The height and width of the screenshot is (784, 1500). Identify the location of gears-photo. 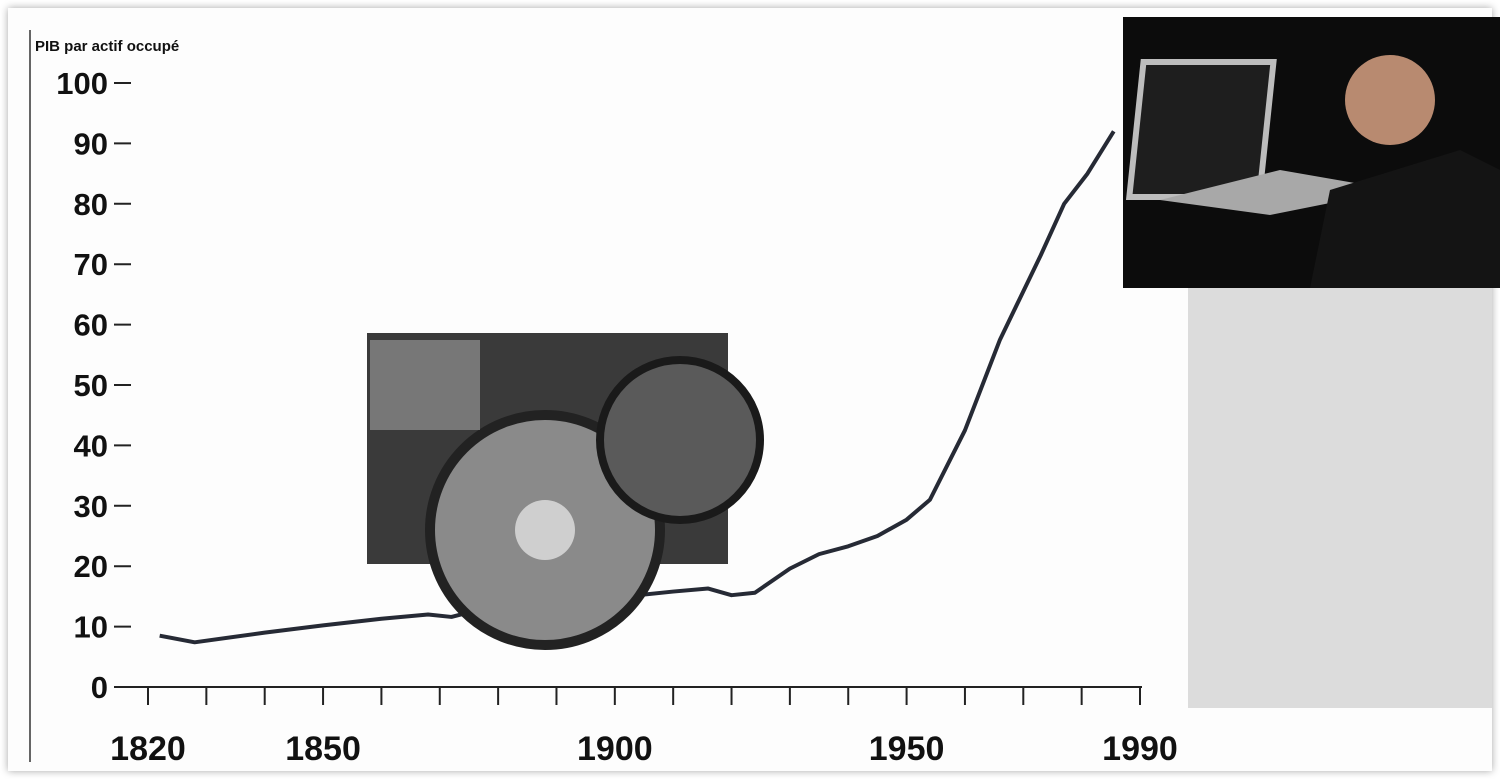
(565, 491).